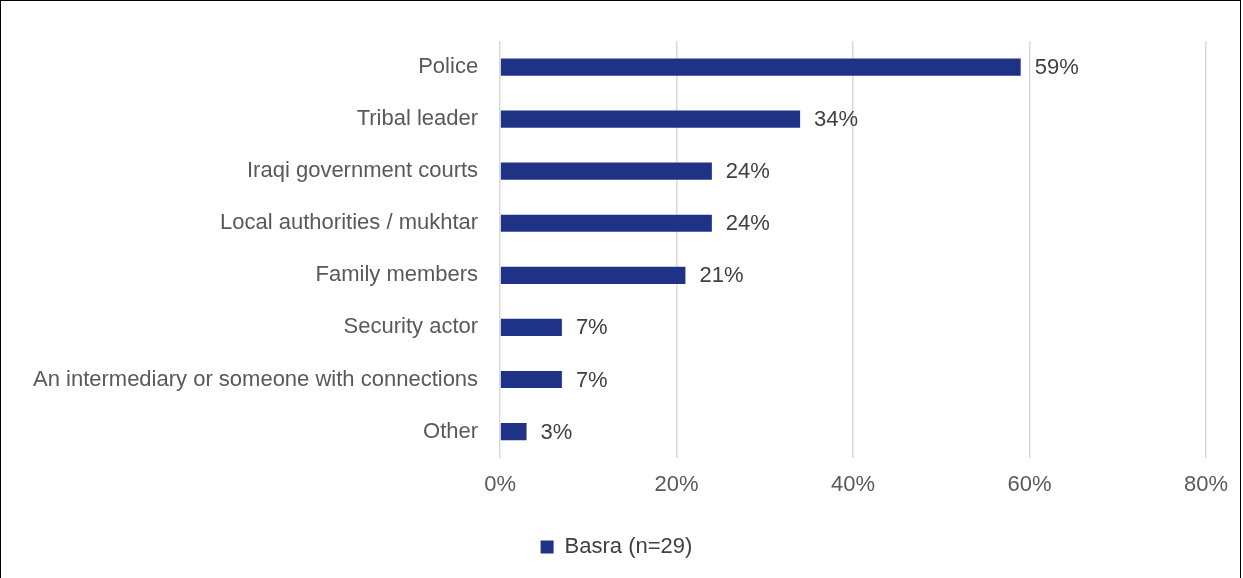 The height and width of the screenshot is (578, 1243). Describe the element at coordinates (1206, 483) in the screenshot. I see `x-tick-label: 80%` at that location.